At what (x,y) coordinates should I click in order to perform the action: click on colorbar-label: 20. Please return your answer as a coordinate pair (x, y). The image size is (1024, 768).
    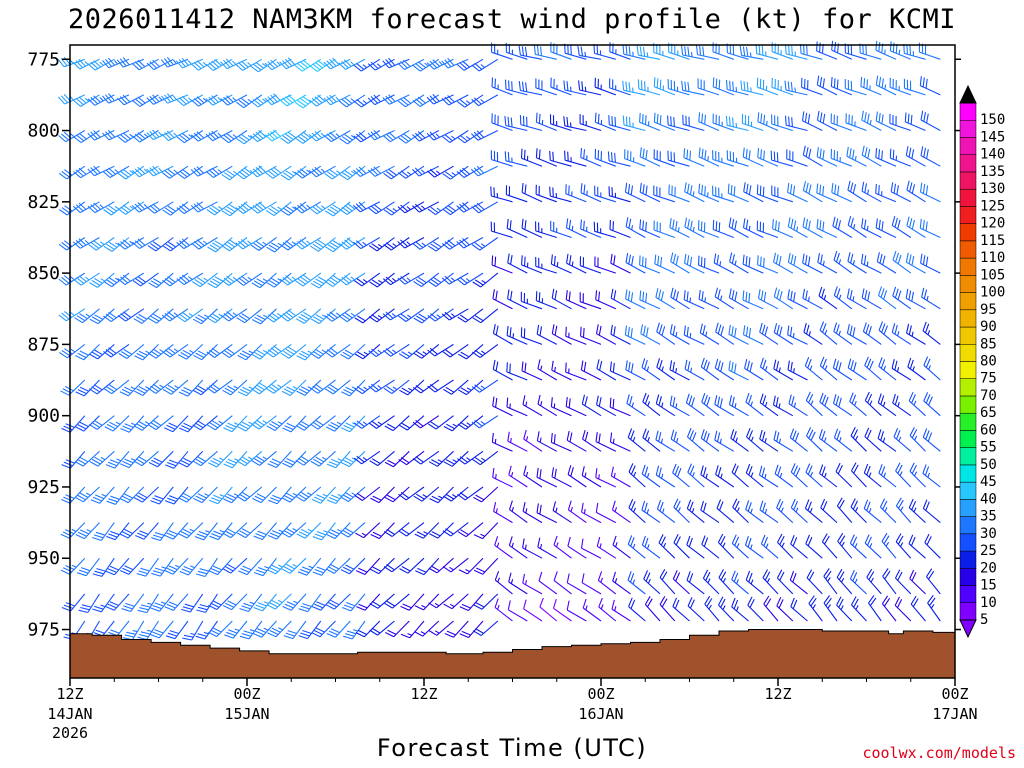
    Looking at the image, I should click on (988, 568).